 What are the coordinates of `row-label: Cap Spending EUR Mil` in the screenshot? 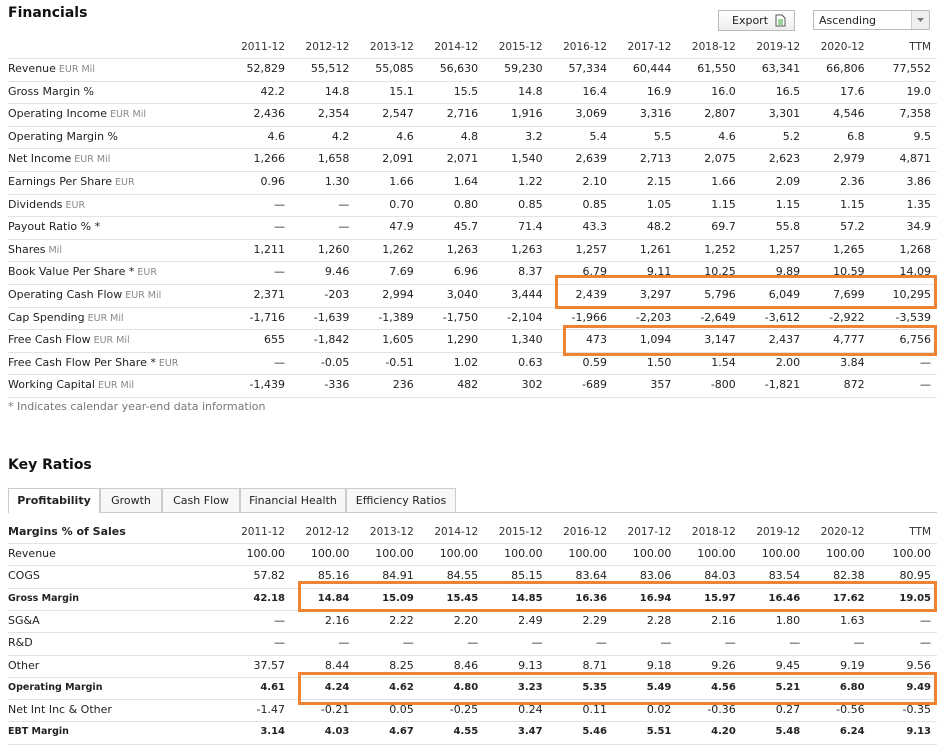 It's located at (66, 318).